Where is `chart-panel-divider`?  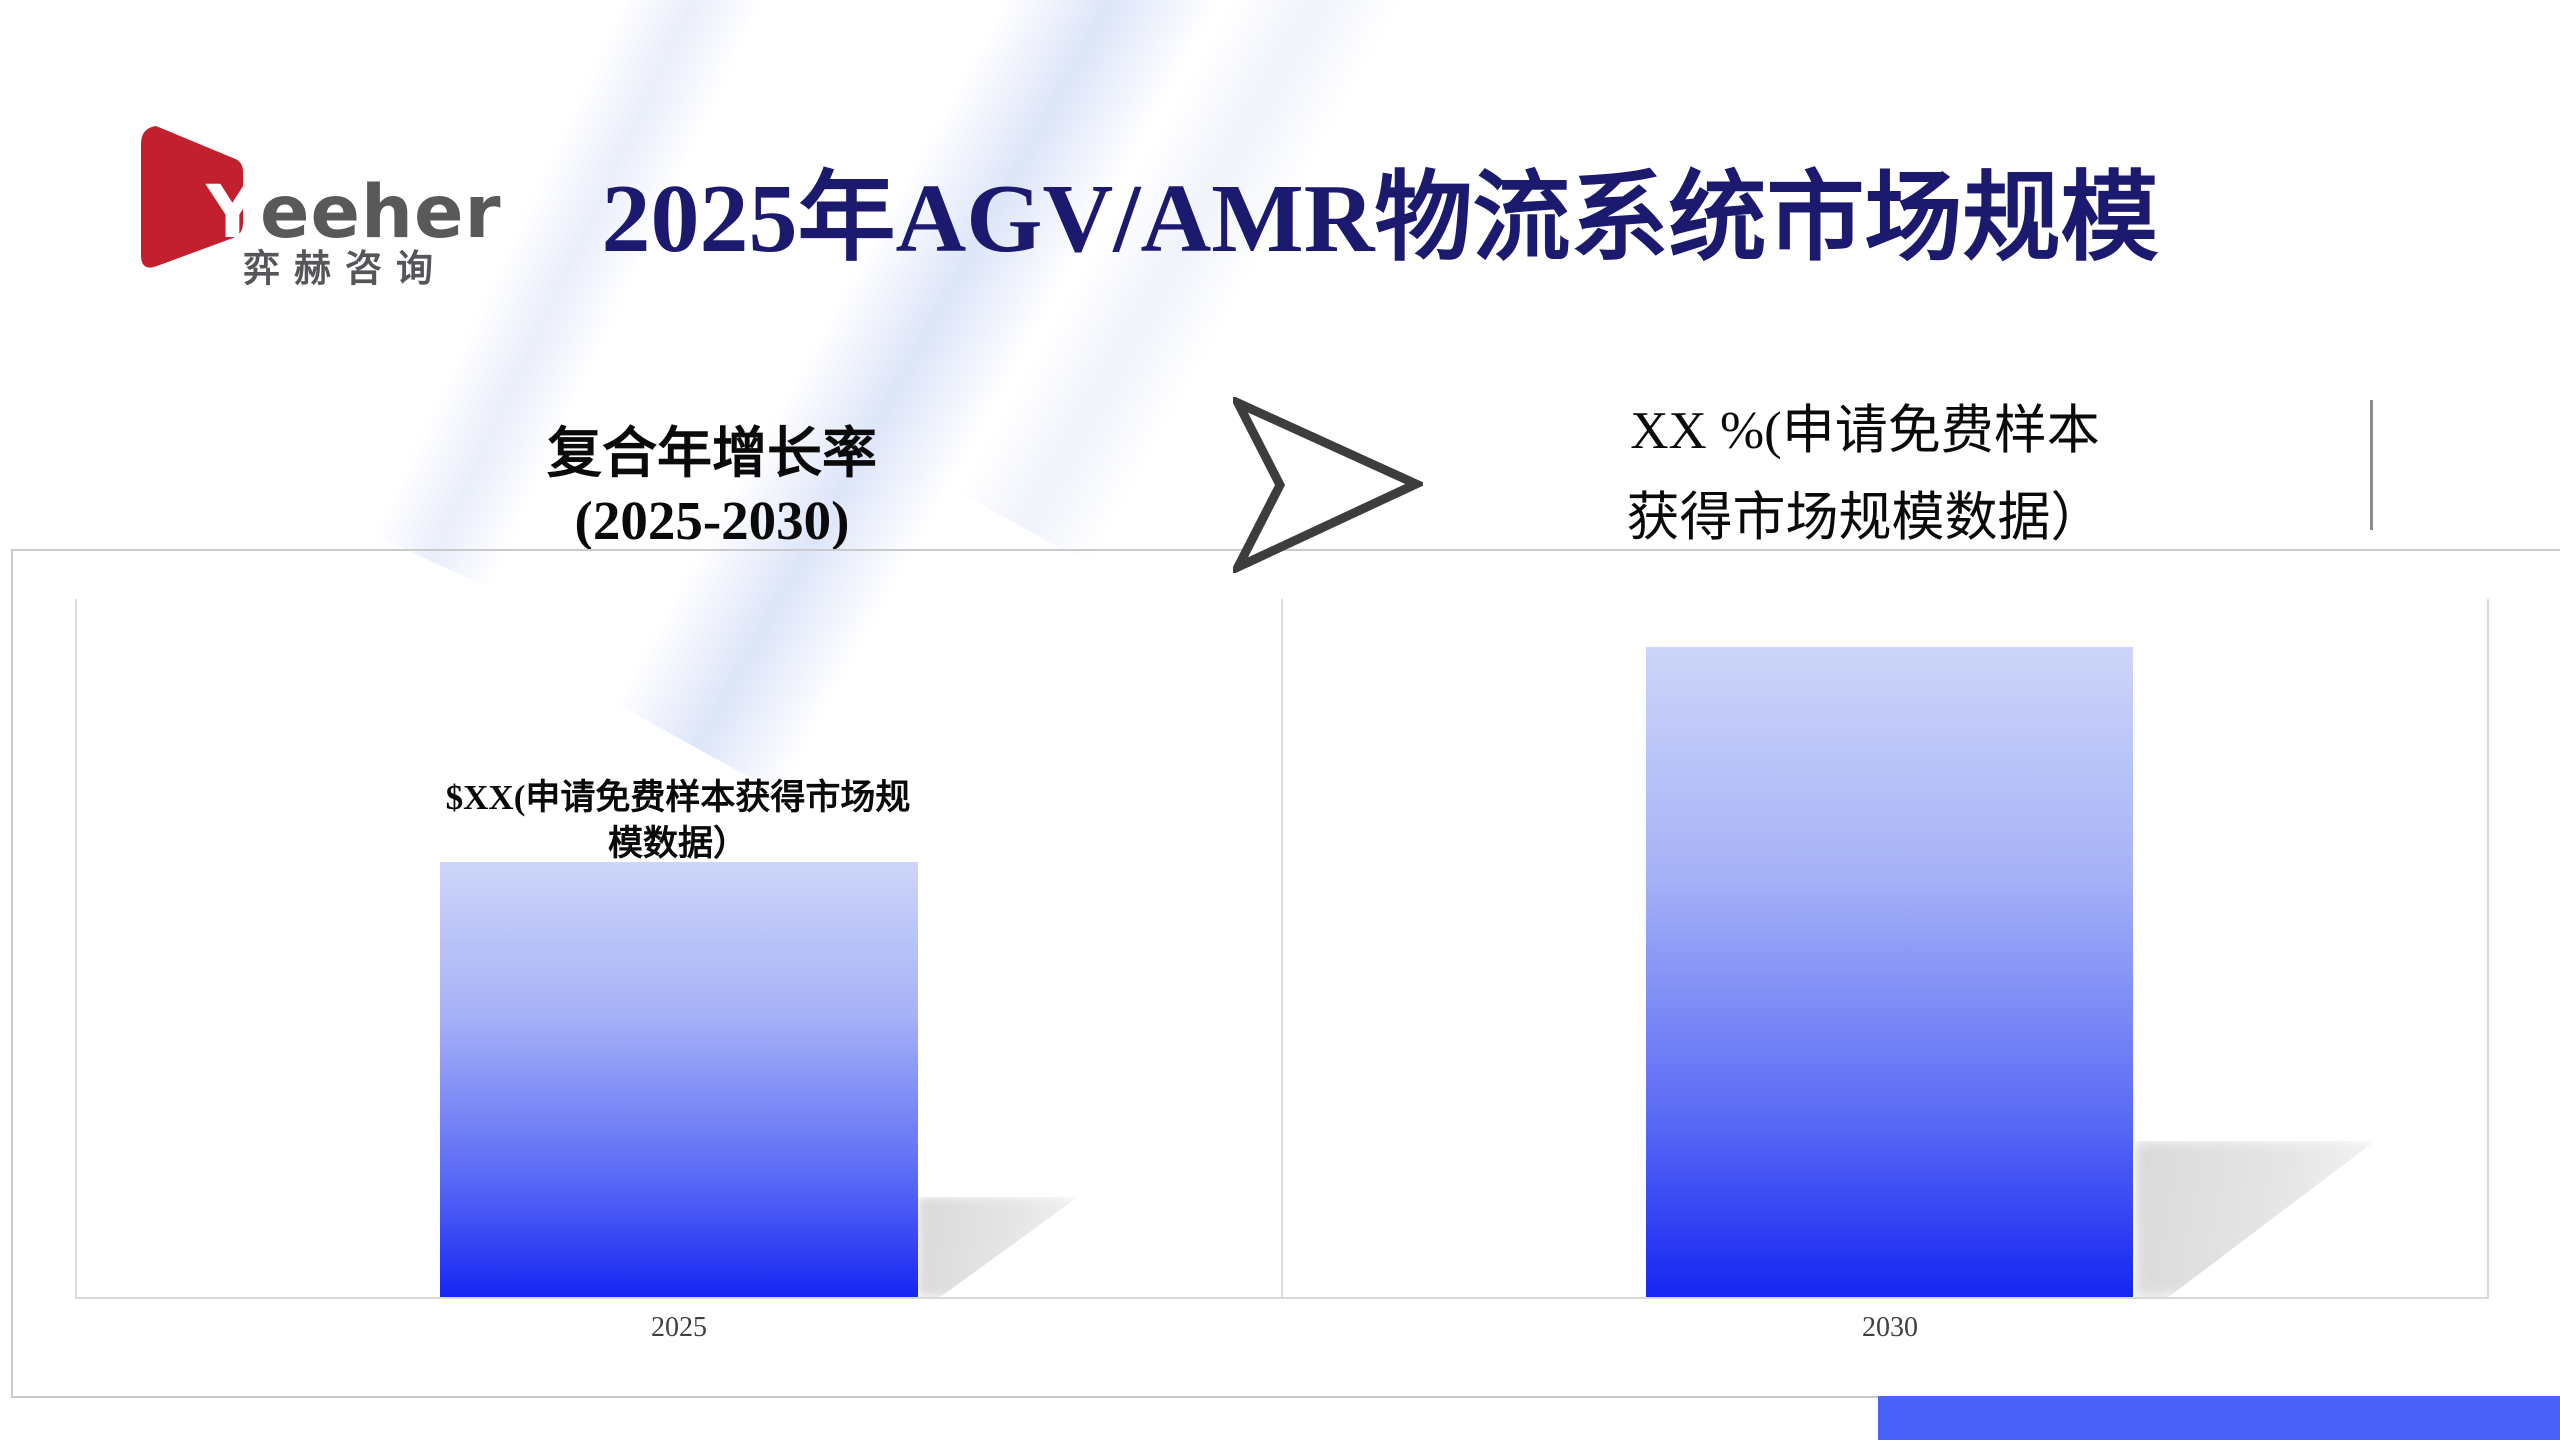
chart-panel-divider is located at coordinates (1282, 948).